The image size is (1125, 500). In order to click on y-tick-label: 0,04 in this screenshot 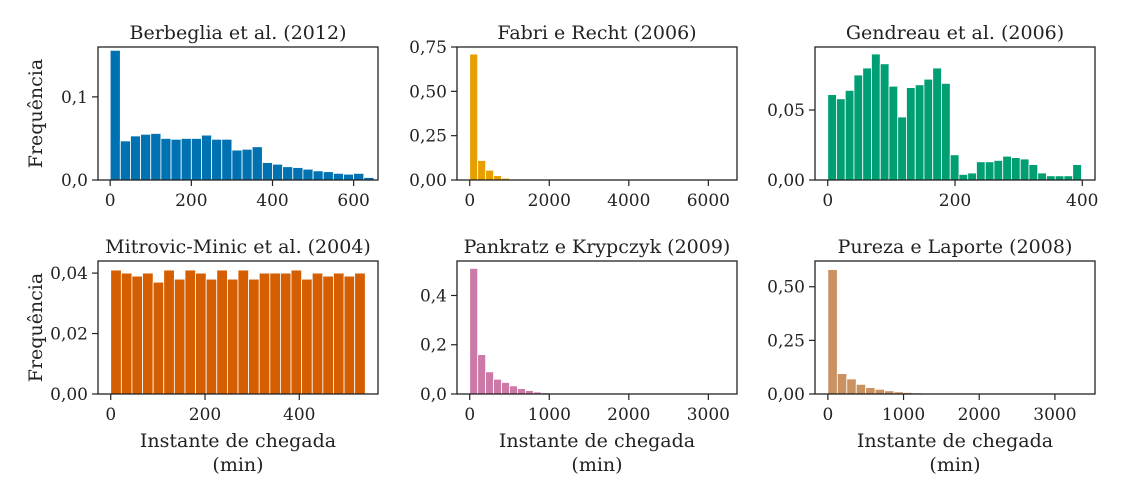, I will do `click(69, 274)`.